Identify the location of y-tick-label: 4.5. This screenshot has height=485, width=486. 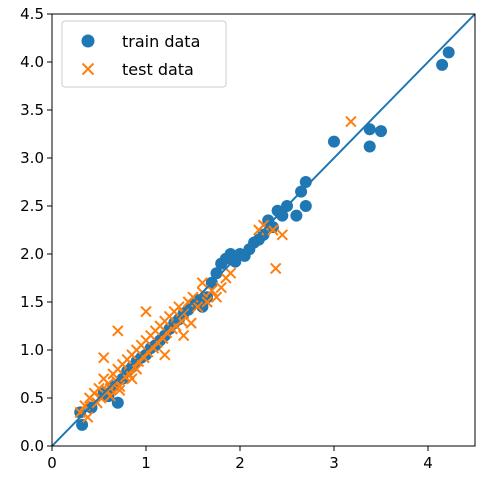
(32, 14).